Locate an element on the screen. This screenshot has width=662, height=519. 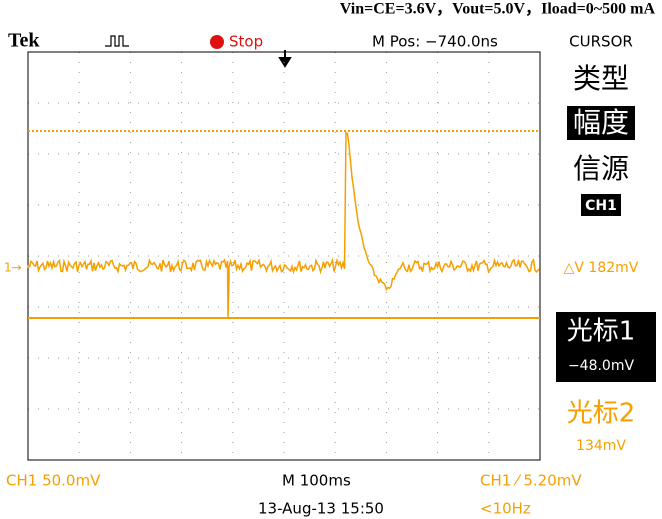
menu-source-label: 信源 is located at coordinates (601, 168).